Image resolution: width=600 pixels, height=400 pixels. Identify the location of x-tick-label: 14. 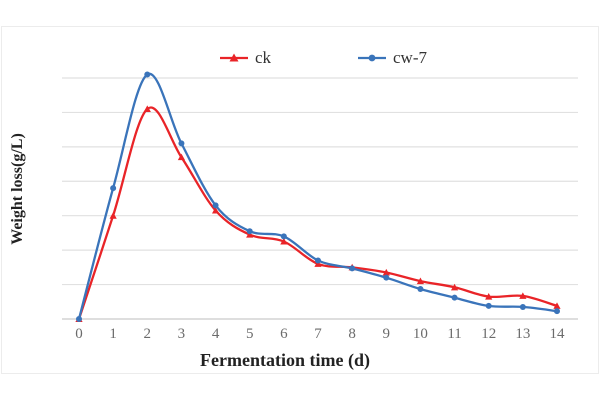
(558, 334).